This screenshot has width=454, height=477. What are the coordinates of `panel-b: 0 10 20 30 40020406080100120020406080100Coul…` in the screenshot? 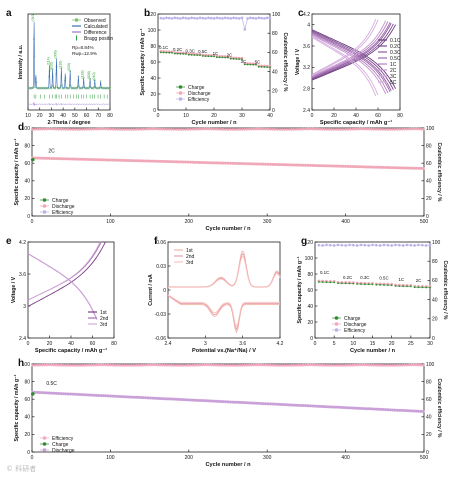 It's located at (214, 67).